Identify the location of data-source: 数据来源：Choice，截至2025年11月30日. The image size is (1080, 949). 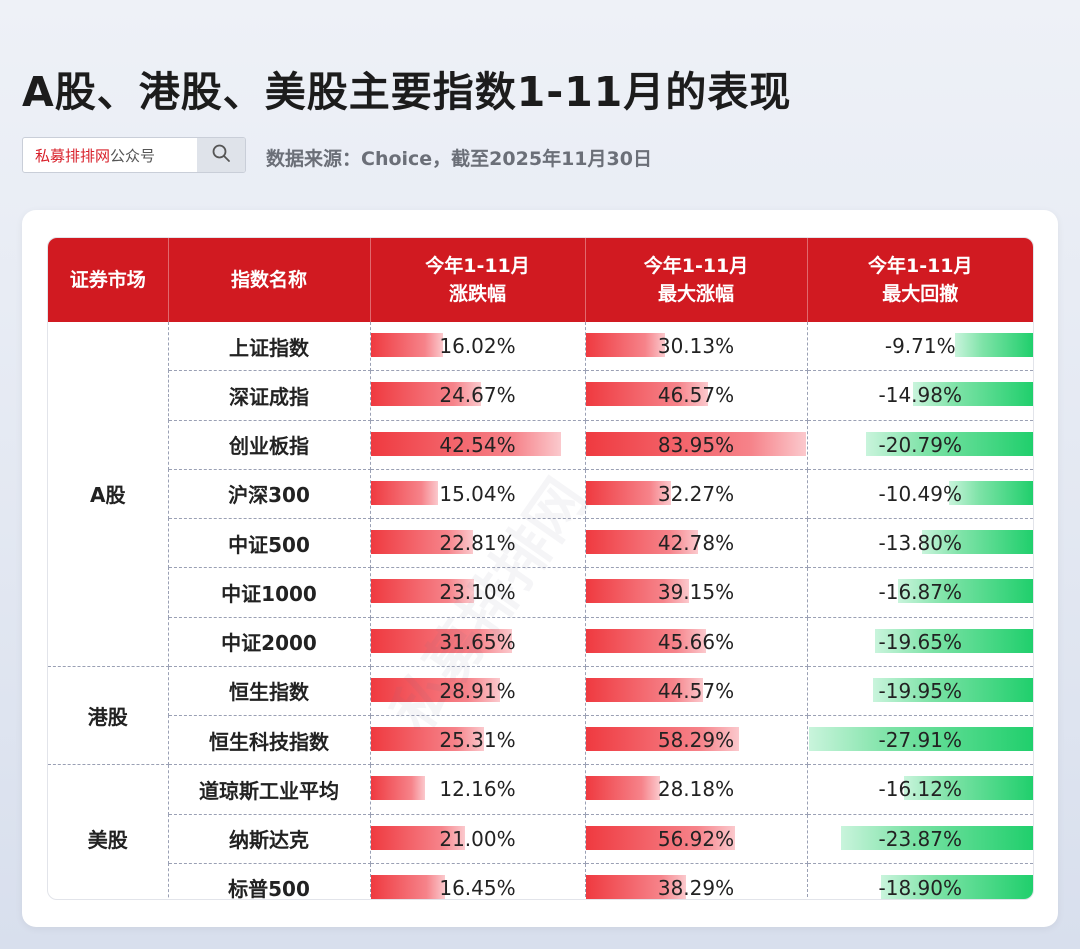
(459, 159).